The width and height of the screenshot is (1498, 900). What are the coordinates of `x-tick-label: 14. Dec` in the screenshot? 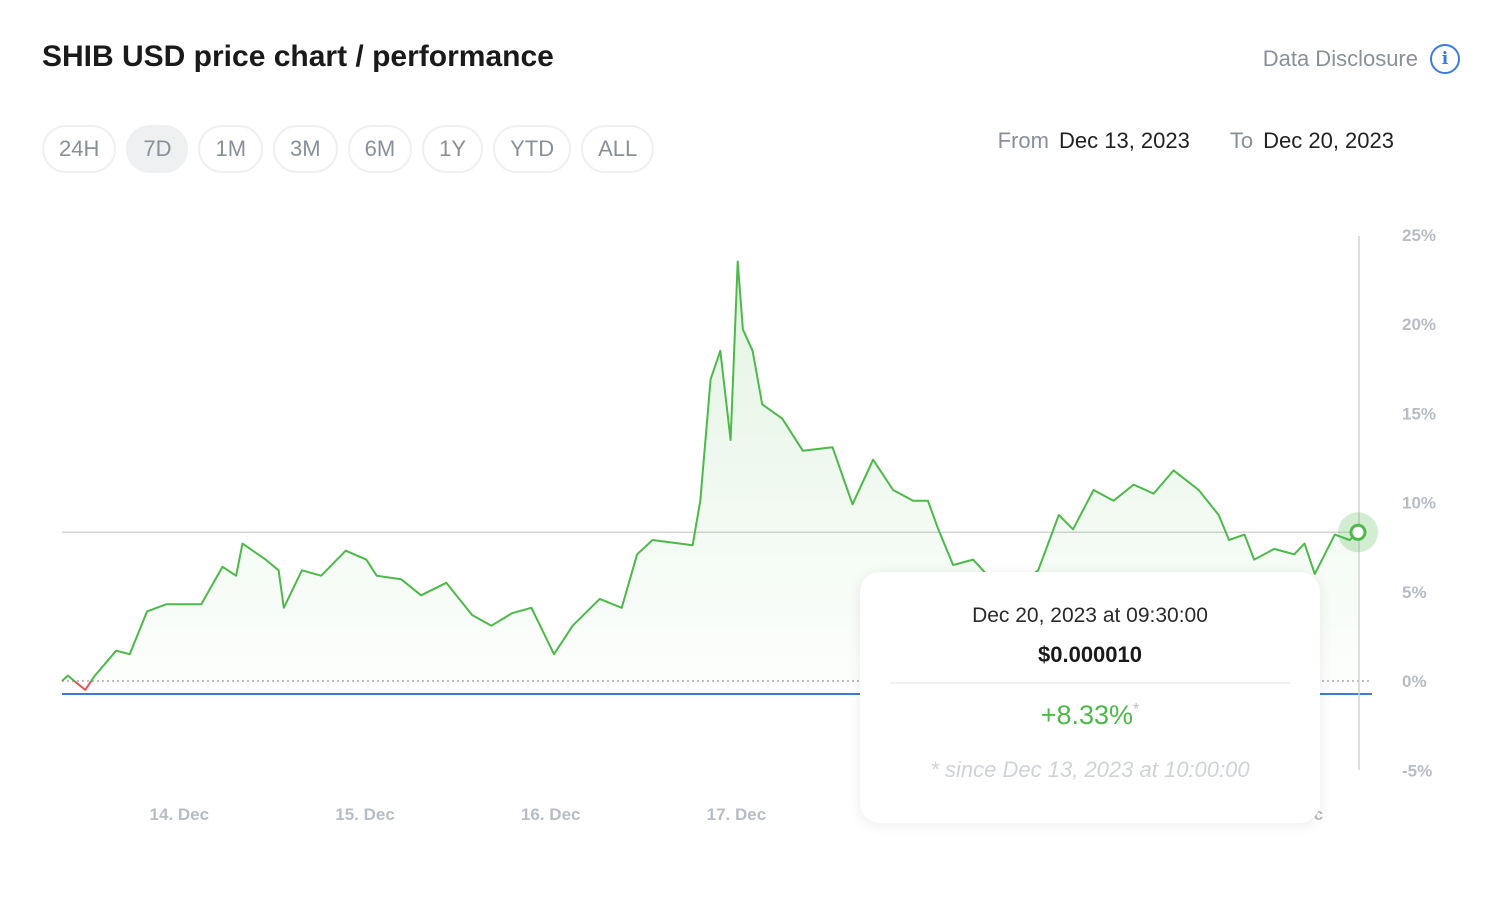 It's located at (180, 814).